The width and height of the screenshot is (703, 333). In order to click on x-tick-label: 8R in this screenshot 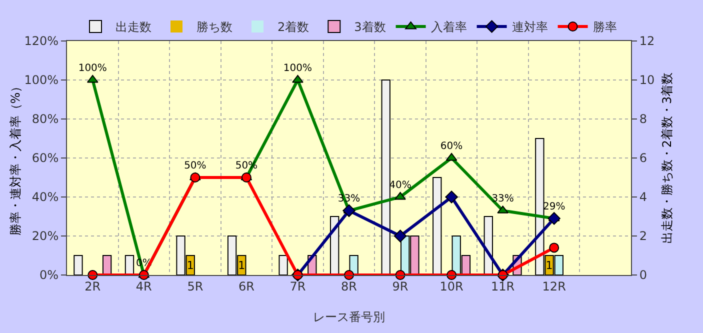, I will do `click(349, 286)`.